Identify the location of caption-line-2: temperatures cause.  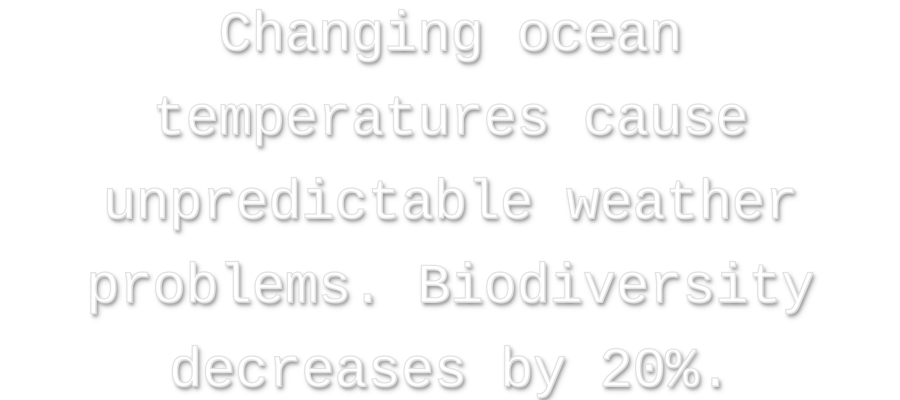
(450, 118).